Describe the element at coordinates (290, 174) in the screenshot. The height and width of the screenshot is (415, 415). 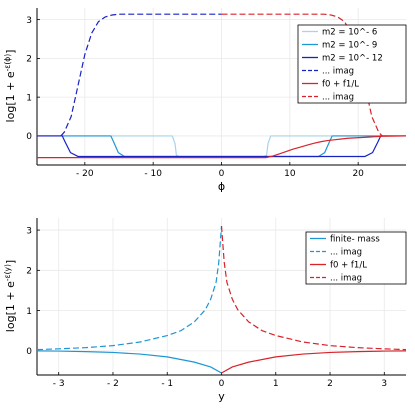
I see `x-tick-label: 10` at that location.